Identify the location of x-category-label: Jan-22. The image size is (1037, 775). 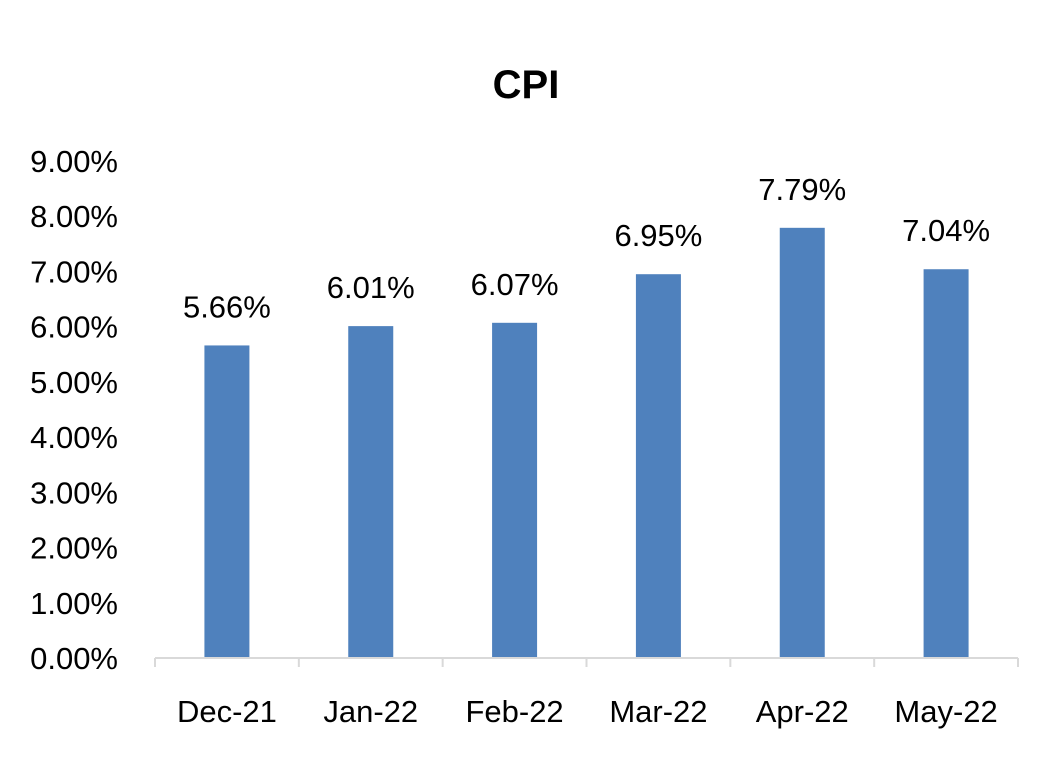
(370, 711).